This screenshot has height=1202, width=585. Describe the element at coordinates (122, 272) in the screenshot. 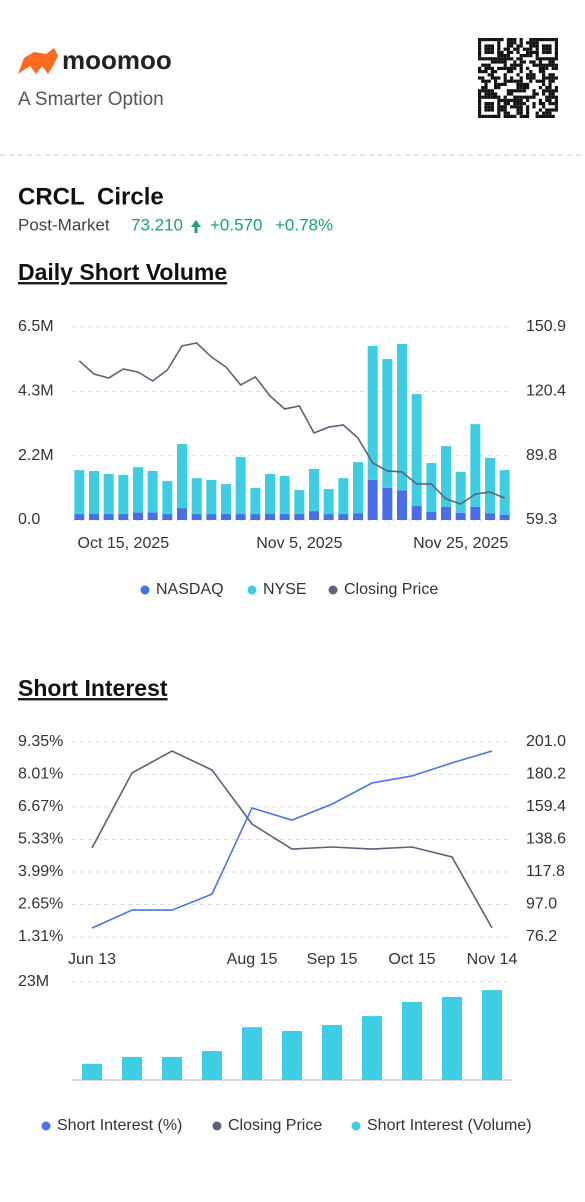

I see `section-title: Daily Short Volume` at that location.